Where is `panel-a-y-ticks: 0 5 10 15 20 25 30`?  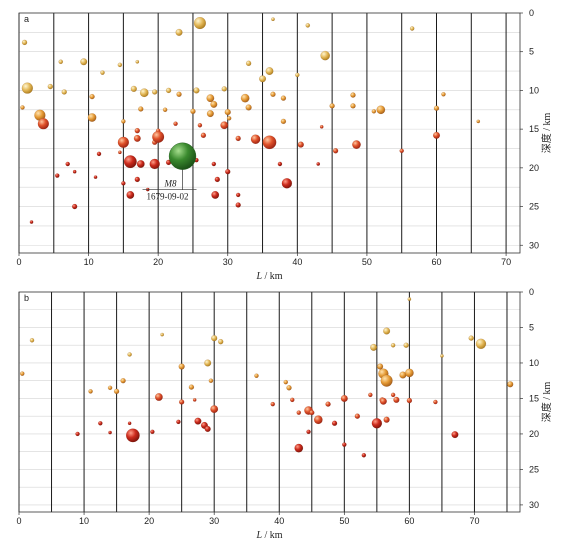
panel-a-y-ticks: 0 5 10 15 20 25 30 is located at coordinates (529, 129).